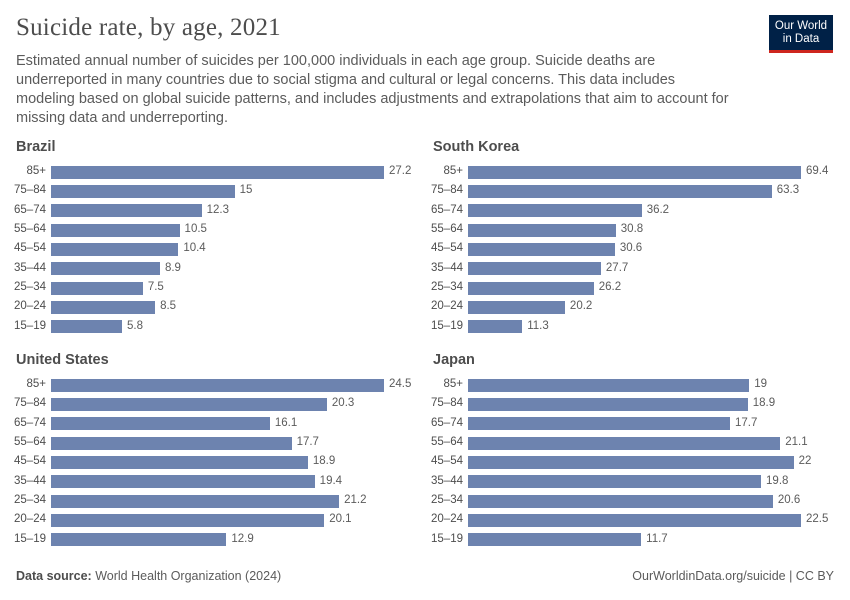 The image size is (850, 600). What do you see at coordinates (805, 461) in the screenshot?
I see `value-label: 22` at bounding box center [805, 461].